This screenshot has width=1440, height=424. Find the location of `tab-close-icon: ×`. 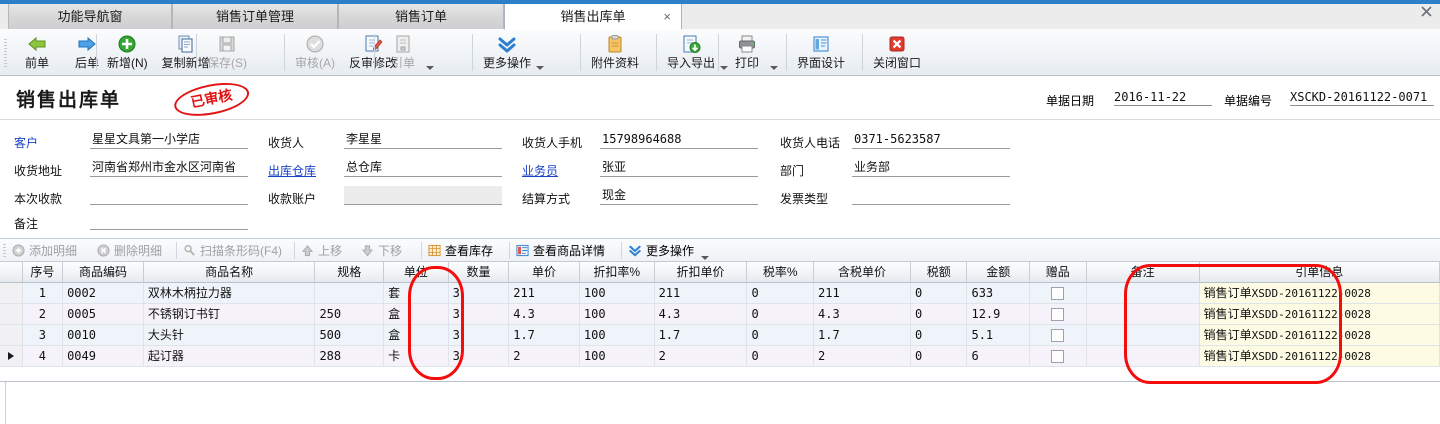

tab-close-icon: × is located at coordinates (667, 16).